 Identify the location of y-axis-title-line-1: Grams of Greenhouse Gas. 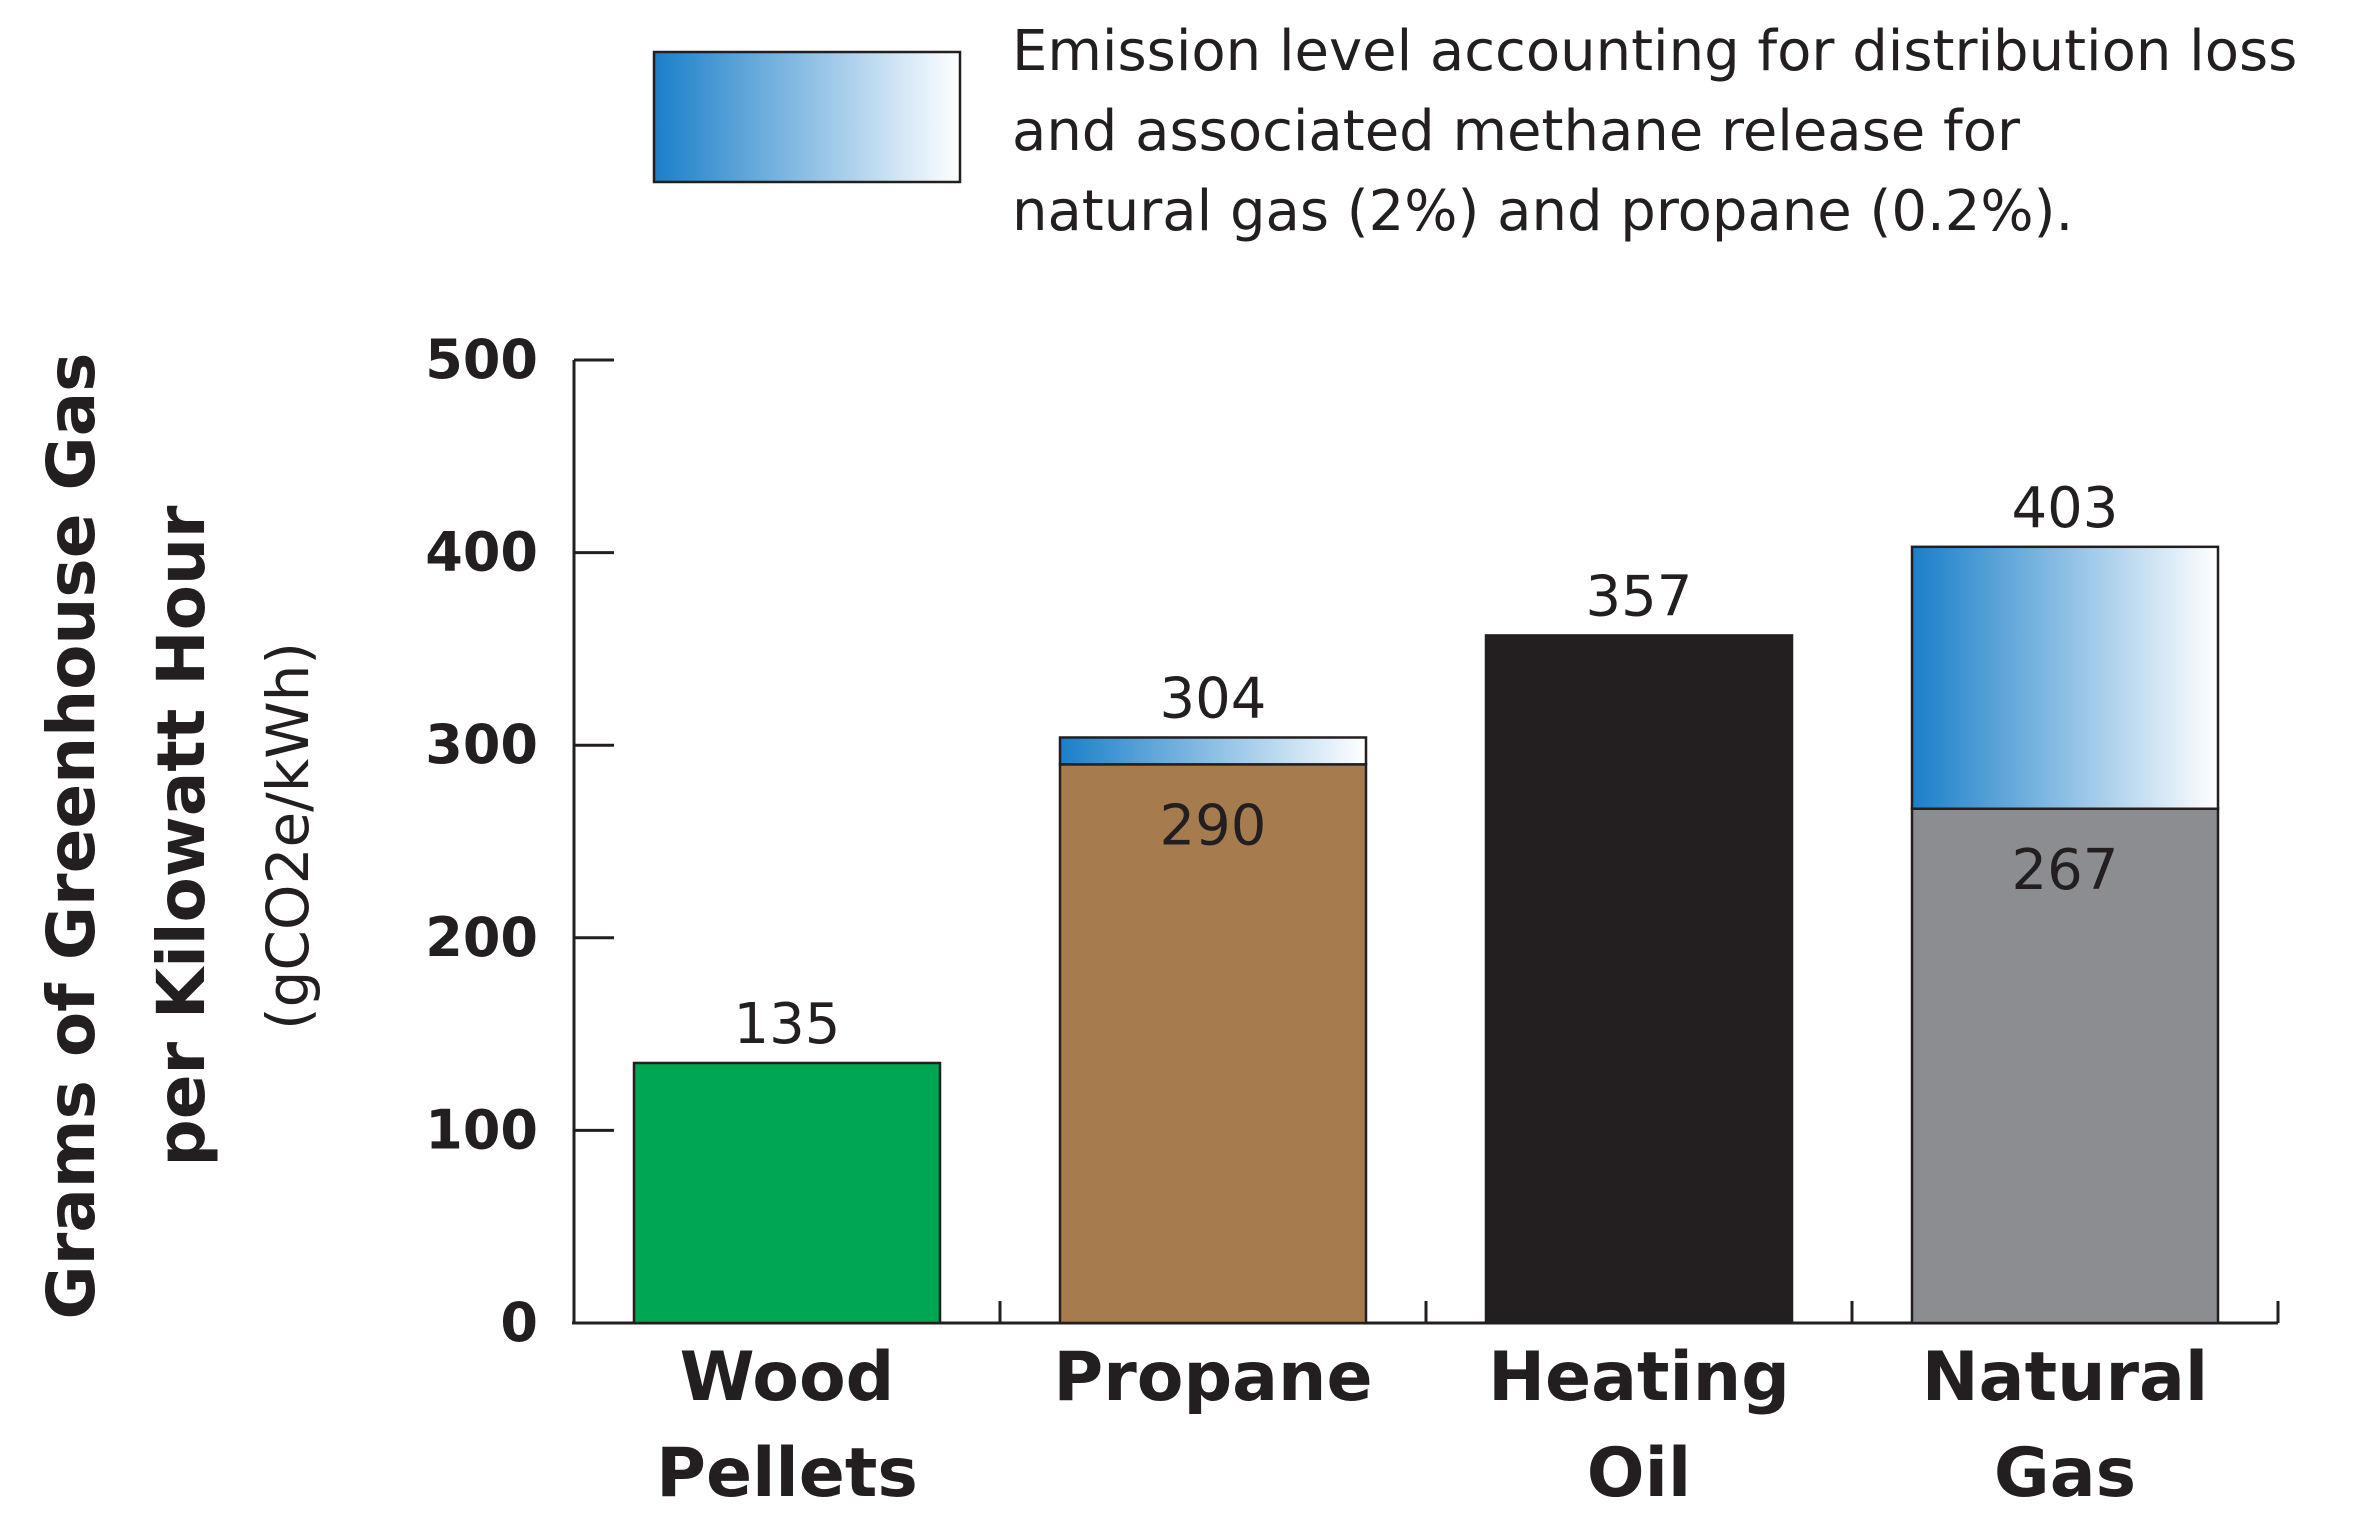
(71, 836).